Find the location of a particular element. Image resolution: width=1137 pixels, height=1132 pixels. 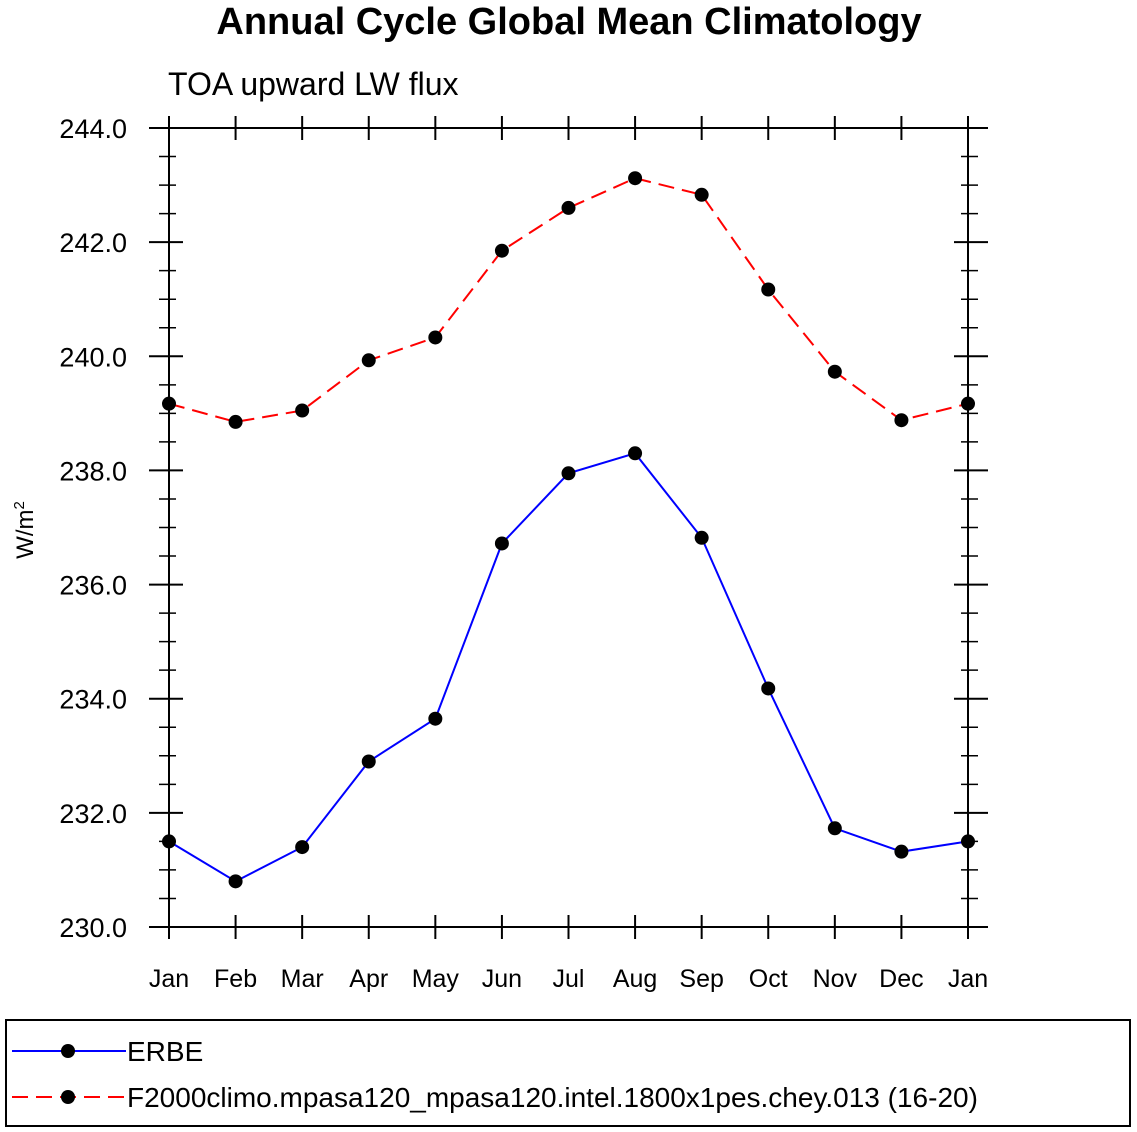

x-tick-label: May is located at coordinates (436, 979).